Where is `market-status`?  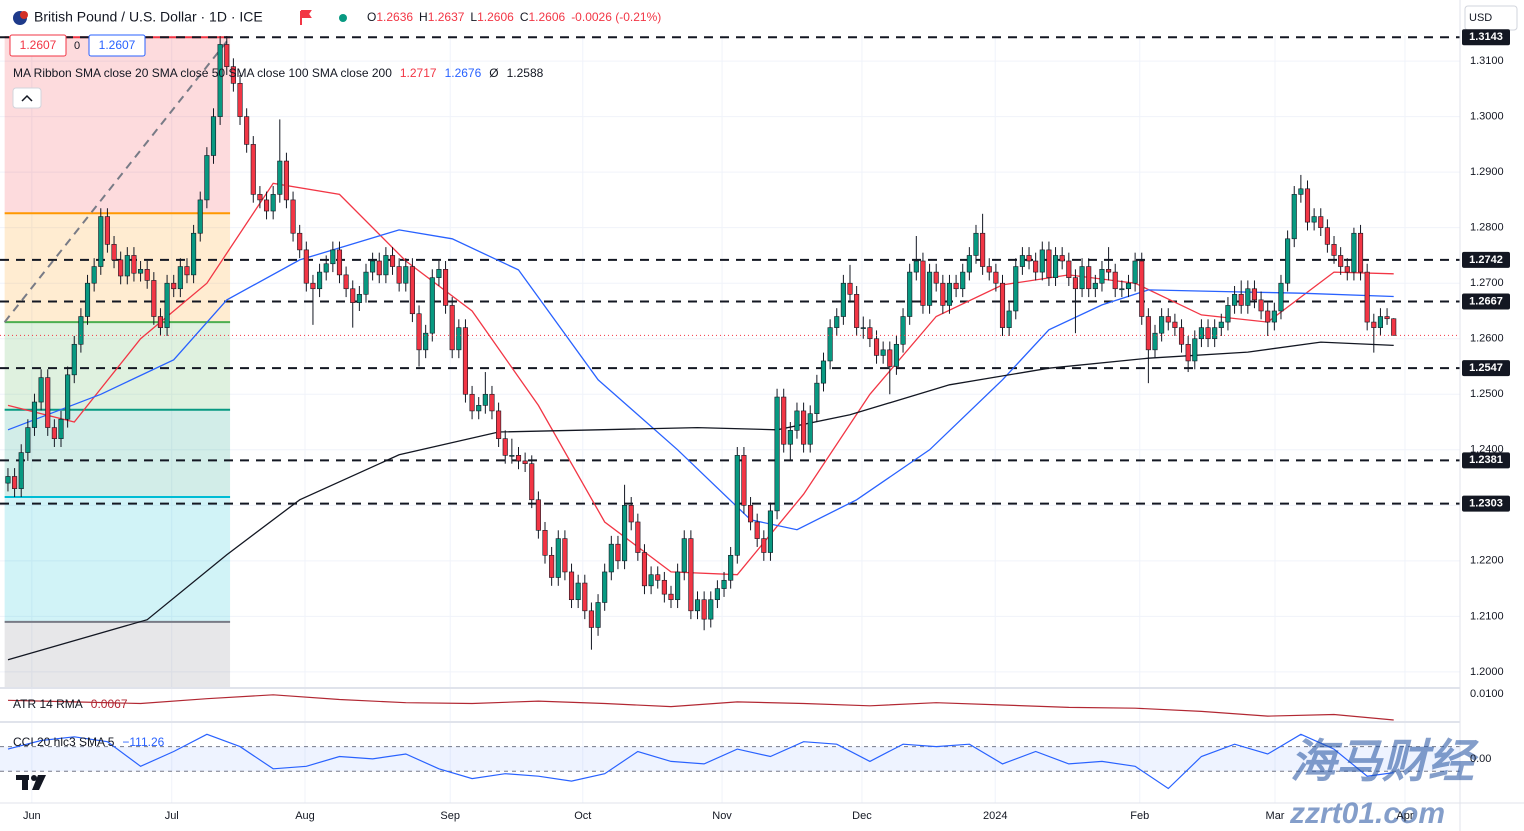
market-status is located at coordinates (343, 18).